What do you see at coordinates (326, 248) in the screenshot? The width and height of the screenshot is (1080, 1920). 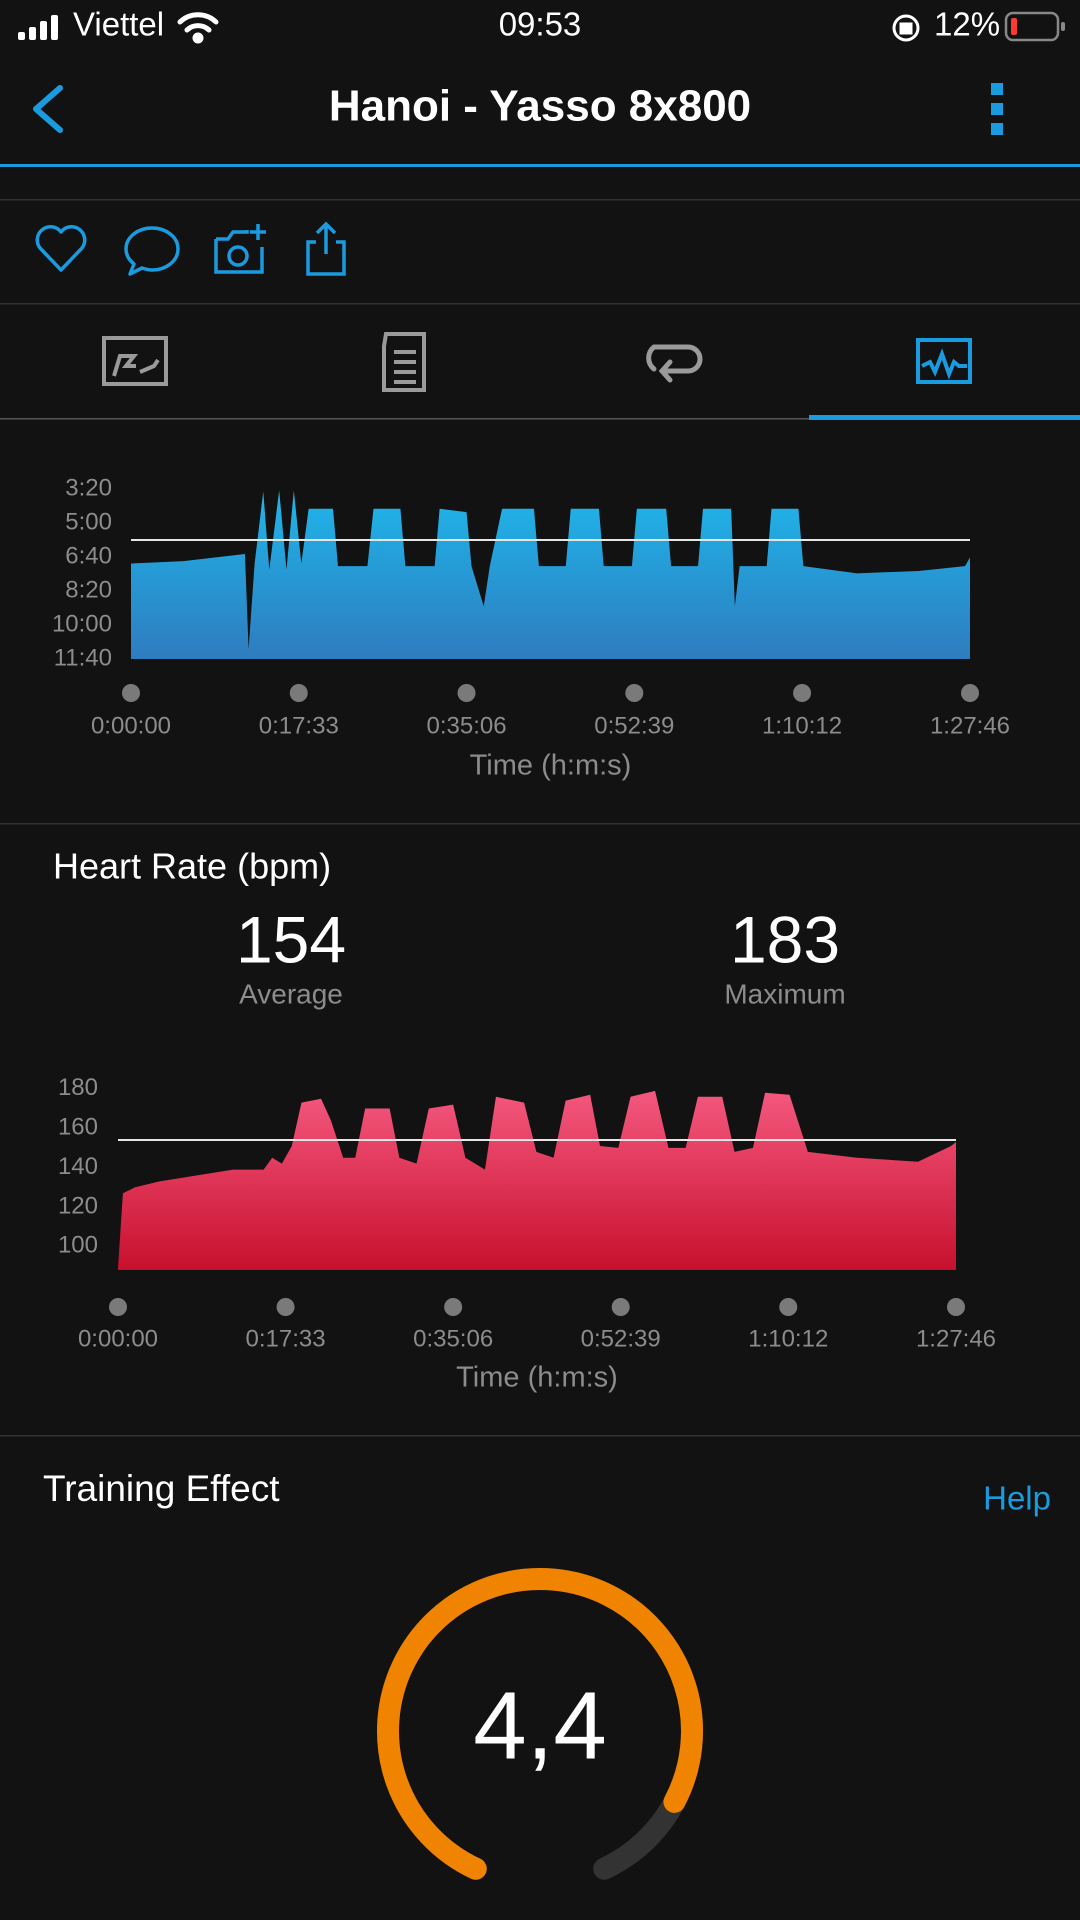 I see `share-button` at bounding box center [326, 248].